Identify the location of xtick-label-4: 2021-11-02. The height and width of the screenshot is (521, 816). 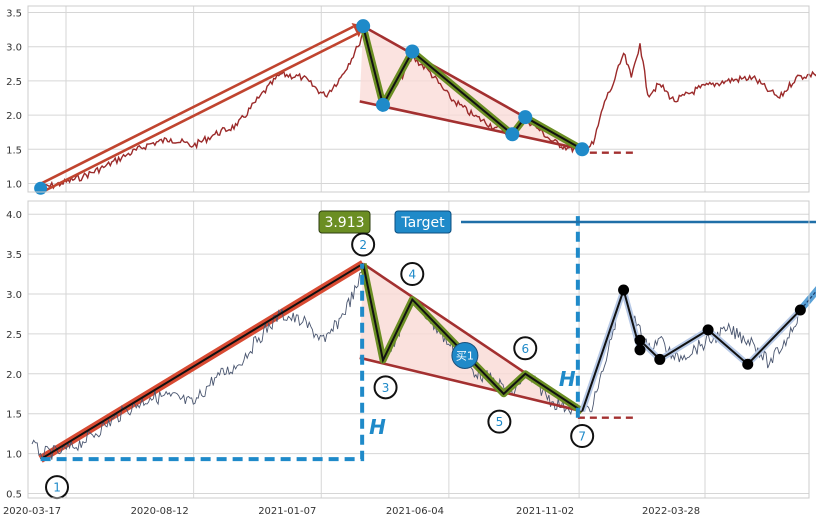
(545, 511).